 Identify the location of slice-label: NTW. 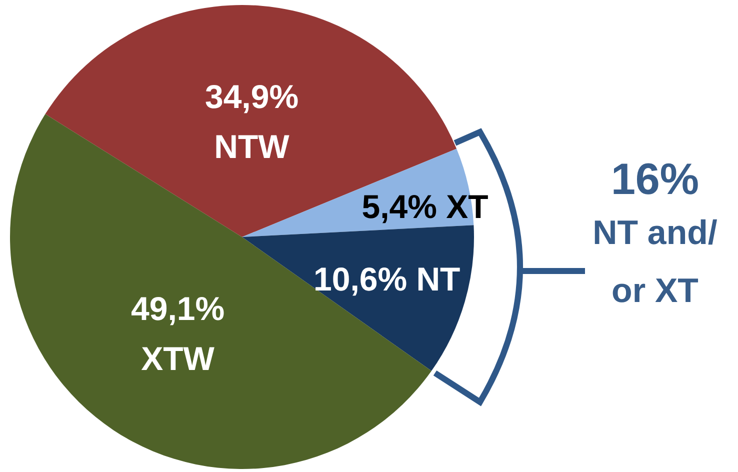
(252, 146).